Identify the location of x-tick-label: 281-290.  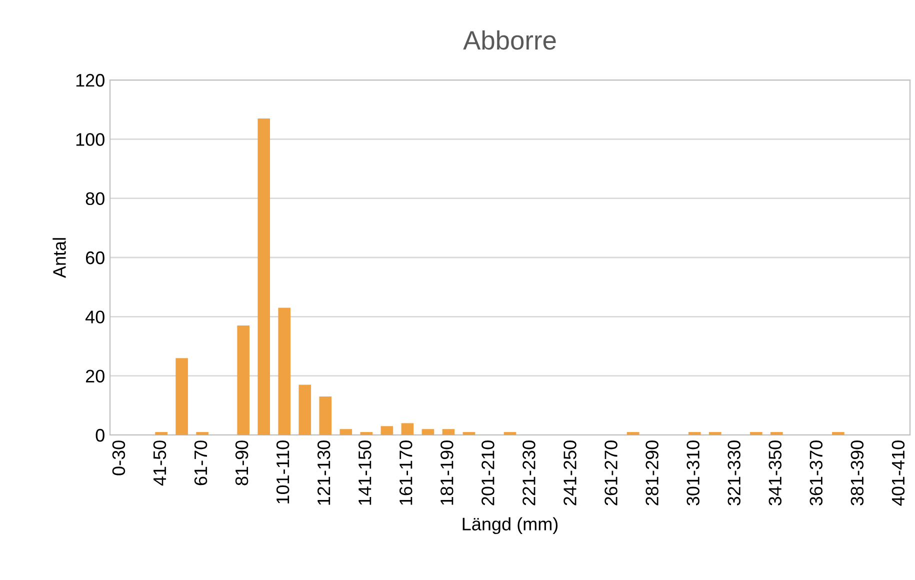
(652, 473).